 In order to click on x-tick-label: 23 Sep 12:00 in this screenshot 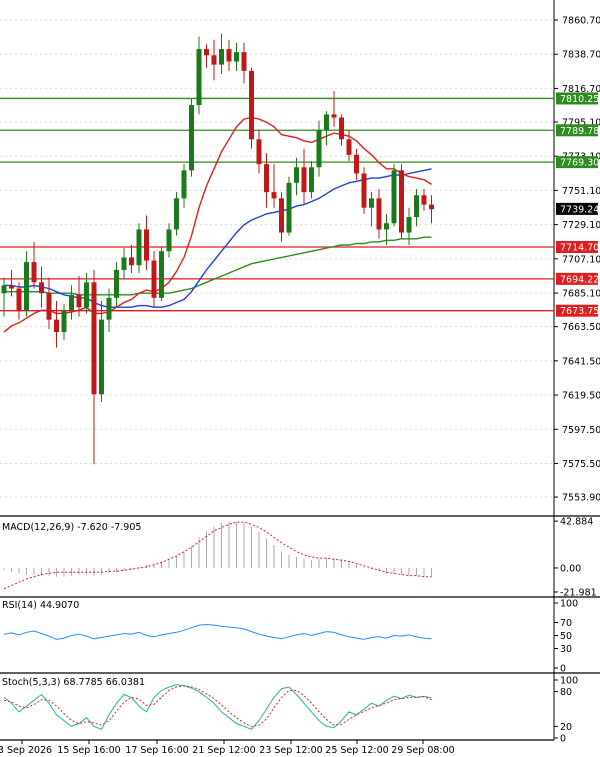, I will do `click(290, 750)`.